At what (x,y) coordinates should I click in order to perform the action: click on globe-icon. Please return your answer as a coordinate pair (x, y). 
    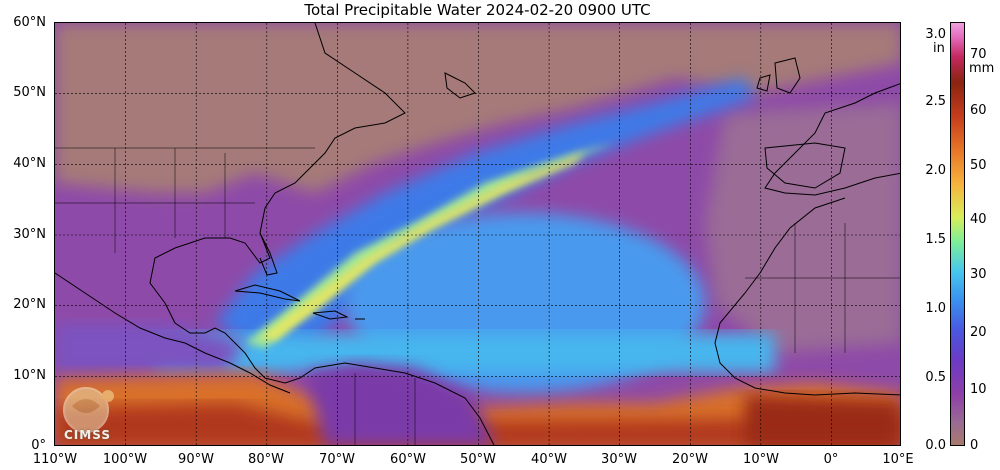
    Looking at the image, I should click on (88, 410).